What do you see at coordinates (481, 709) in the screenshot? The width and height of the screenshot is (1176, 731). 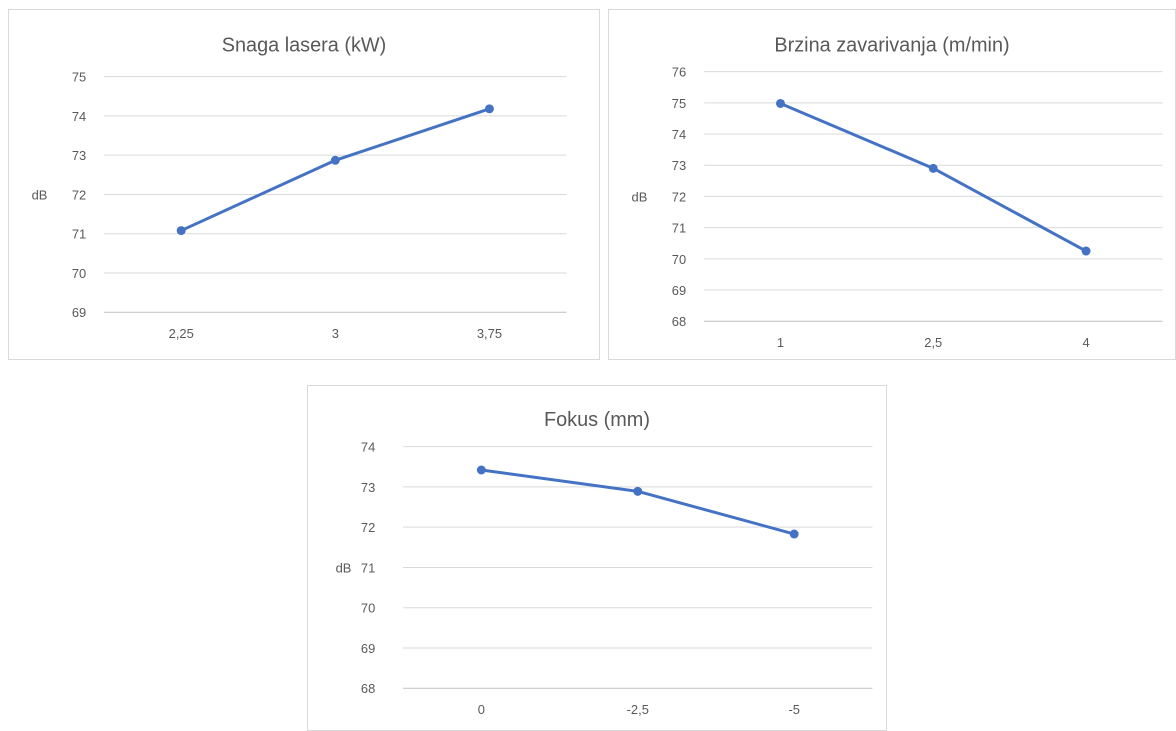 I see `x-tick-label: 0` at bounding box center [481, 709].